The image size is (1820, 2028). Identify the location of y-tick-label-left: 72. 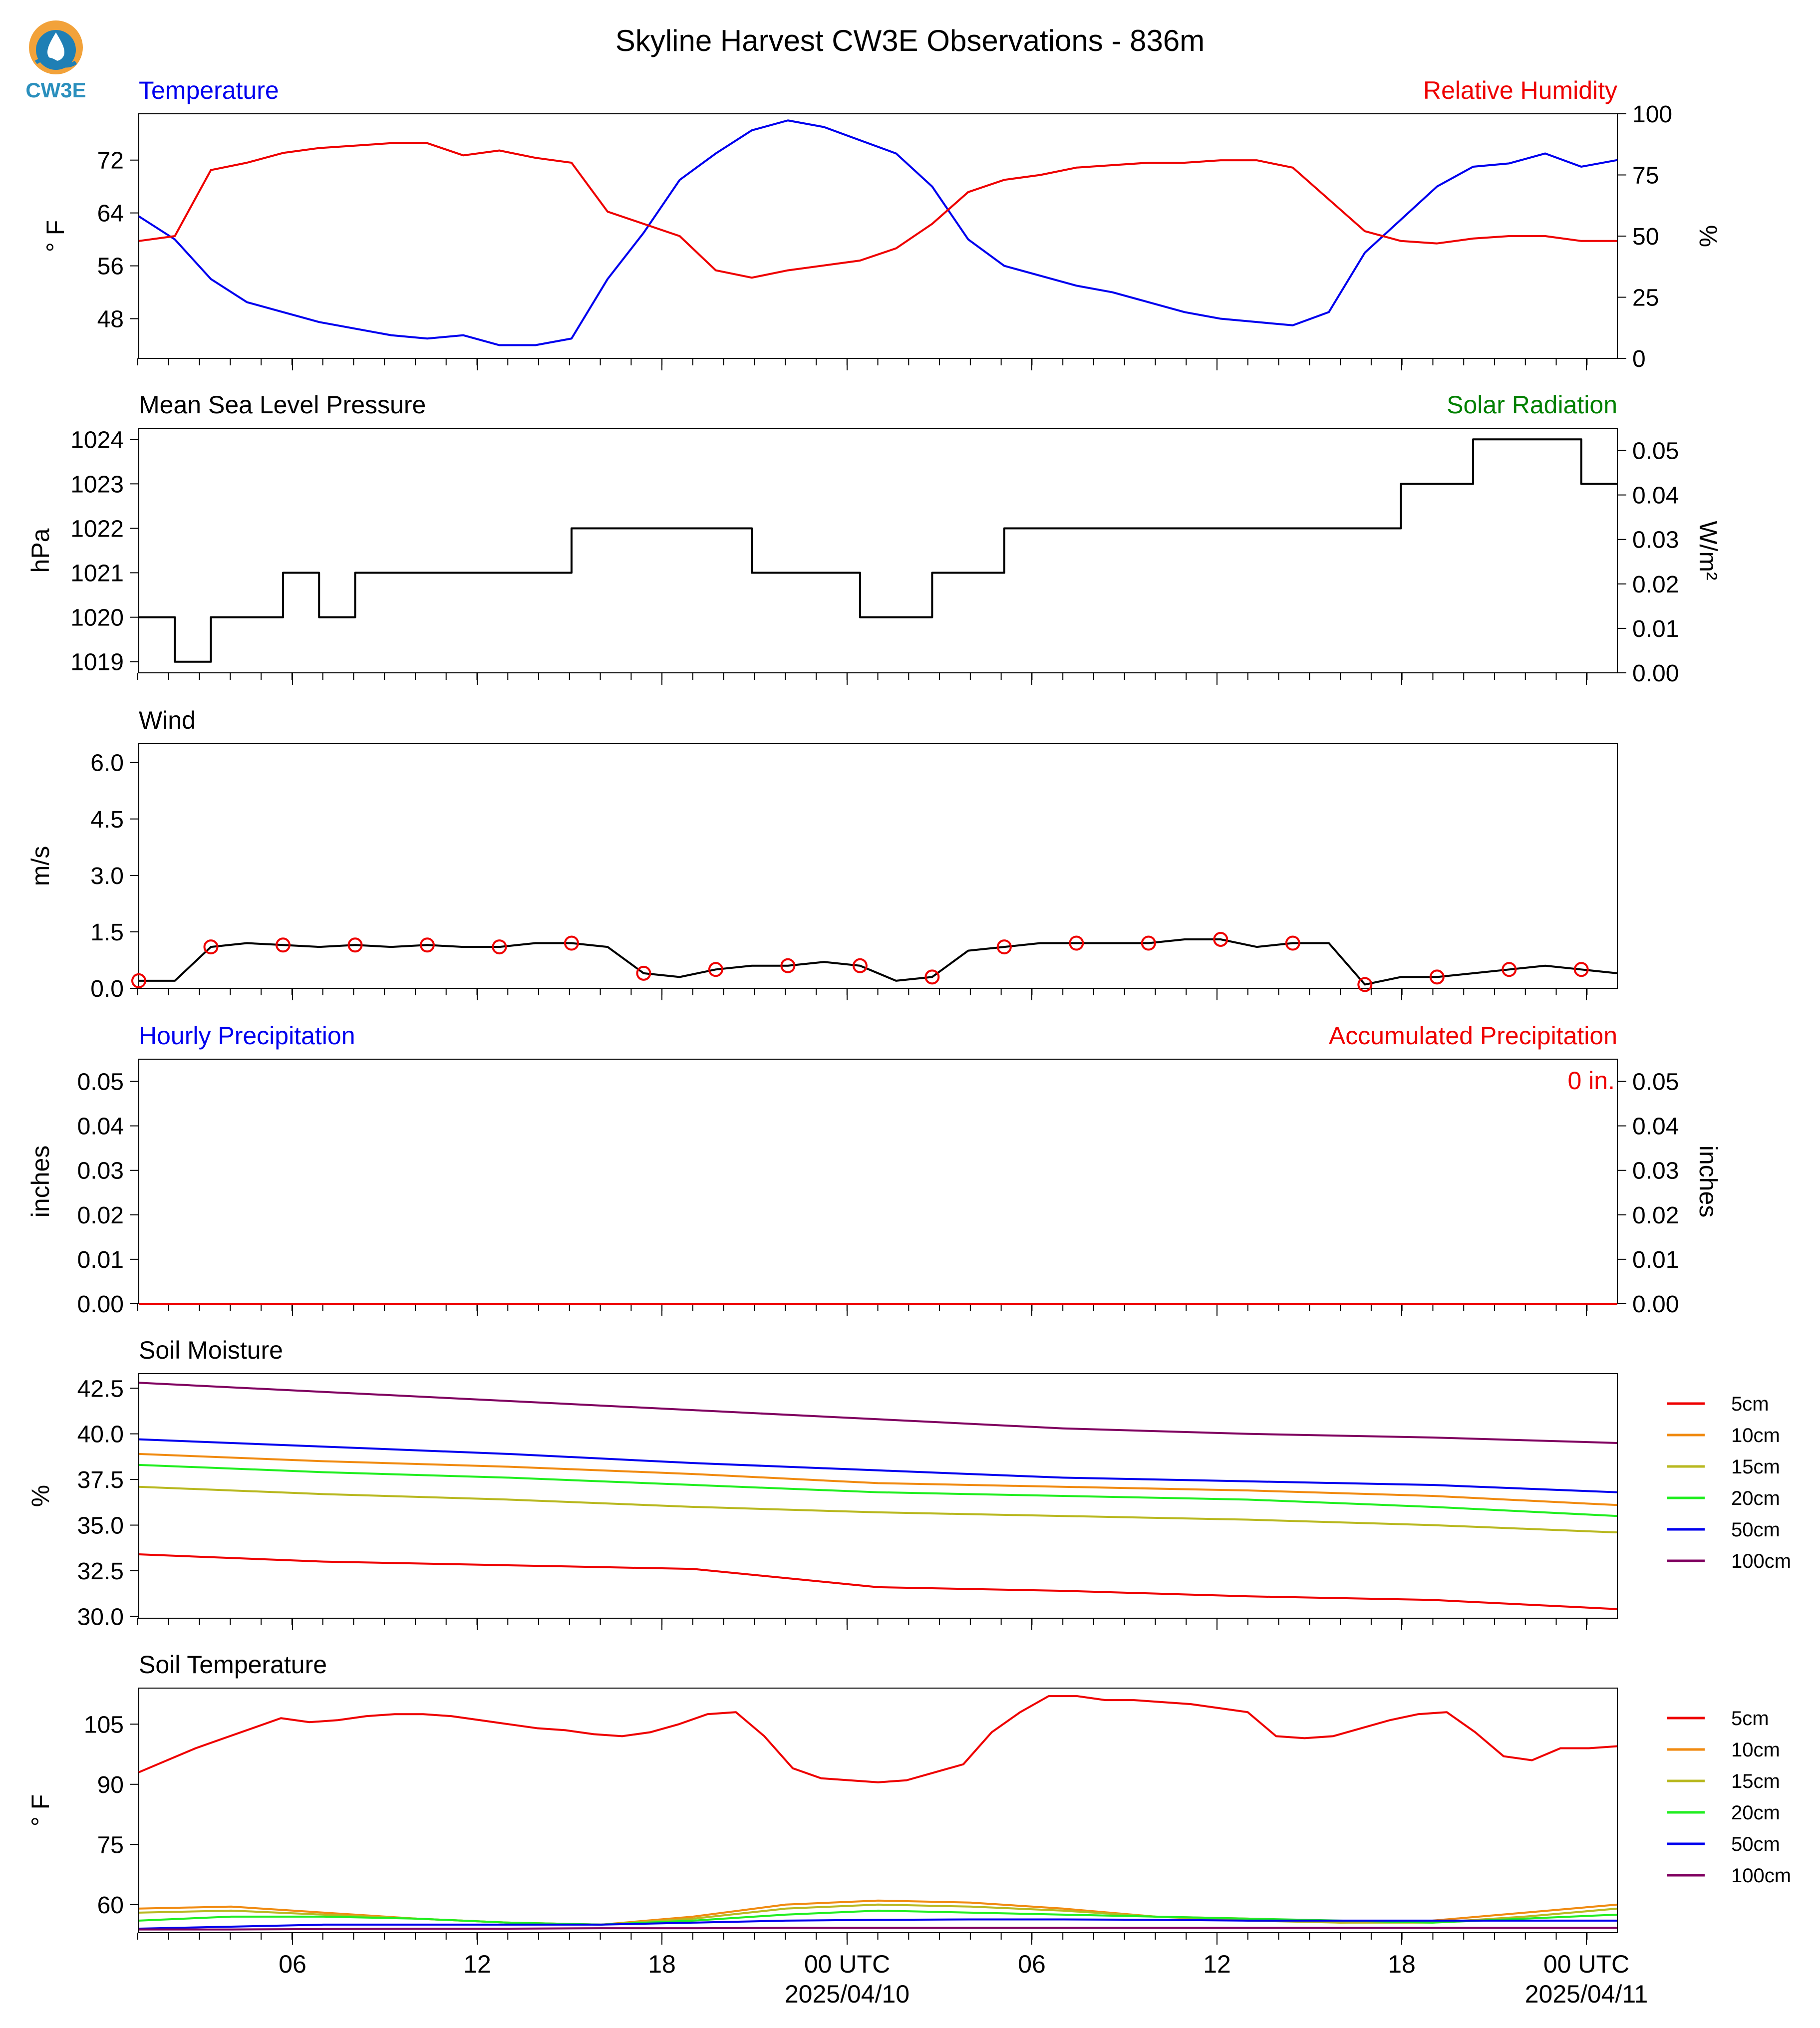
(110, 161).